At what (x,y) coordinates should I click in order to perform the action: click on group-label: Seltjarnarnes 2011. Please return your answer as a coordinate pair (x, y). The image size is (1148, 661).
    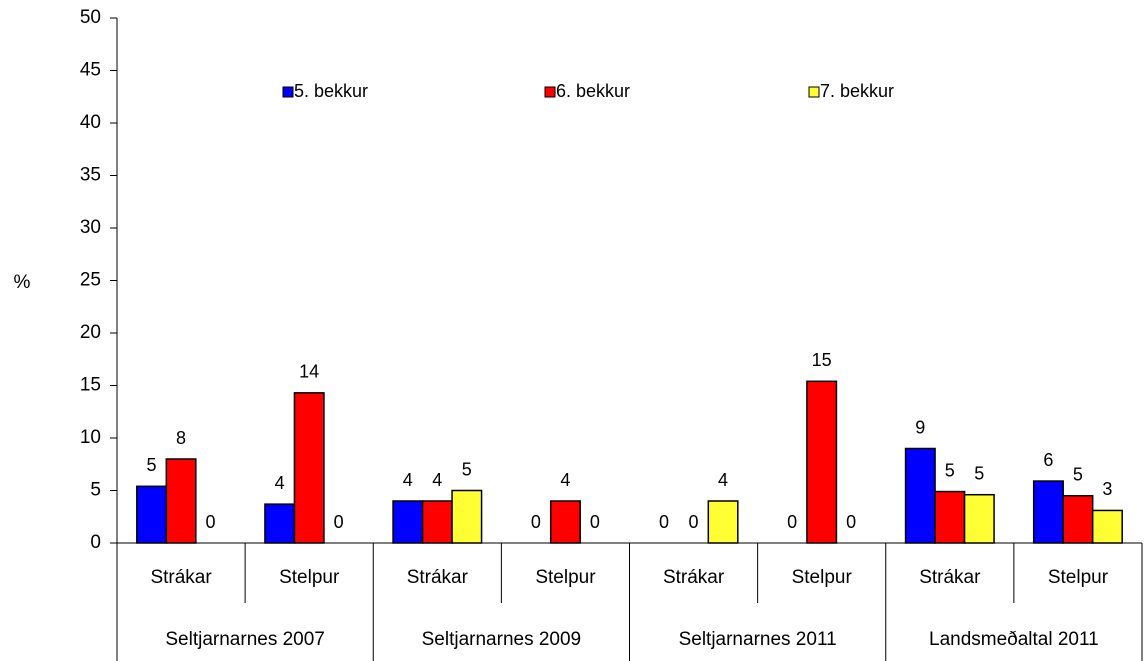
    Looking at the image, I should click on (758, 639).